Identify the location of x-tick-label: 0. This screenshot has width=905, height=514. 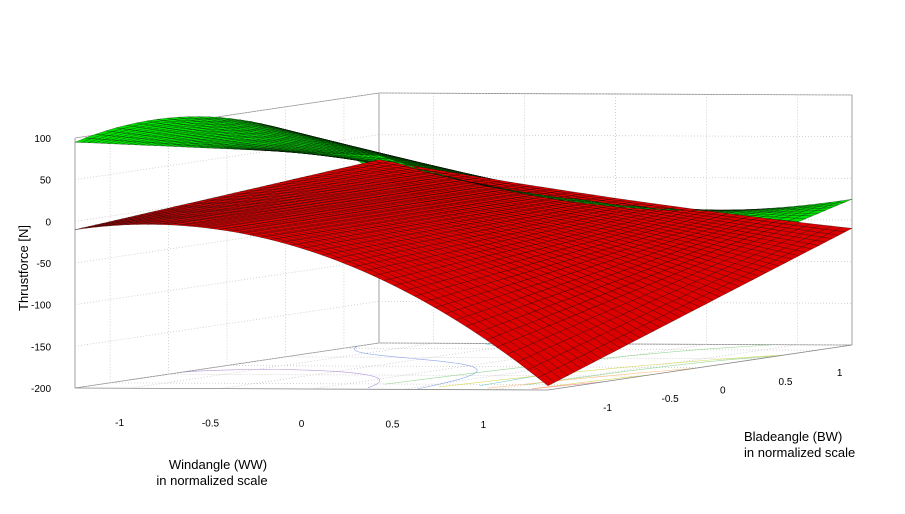
(302, 424).